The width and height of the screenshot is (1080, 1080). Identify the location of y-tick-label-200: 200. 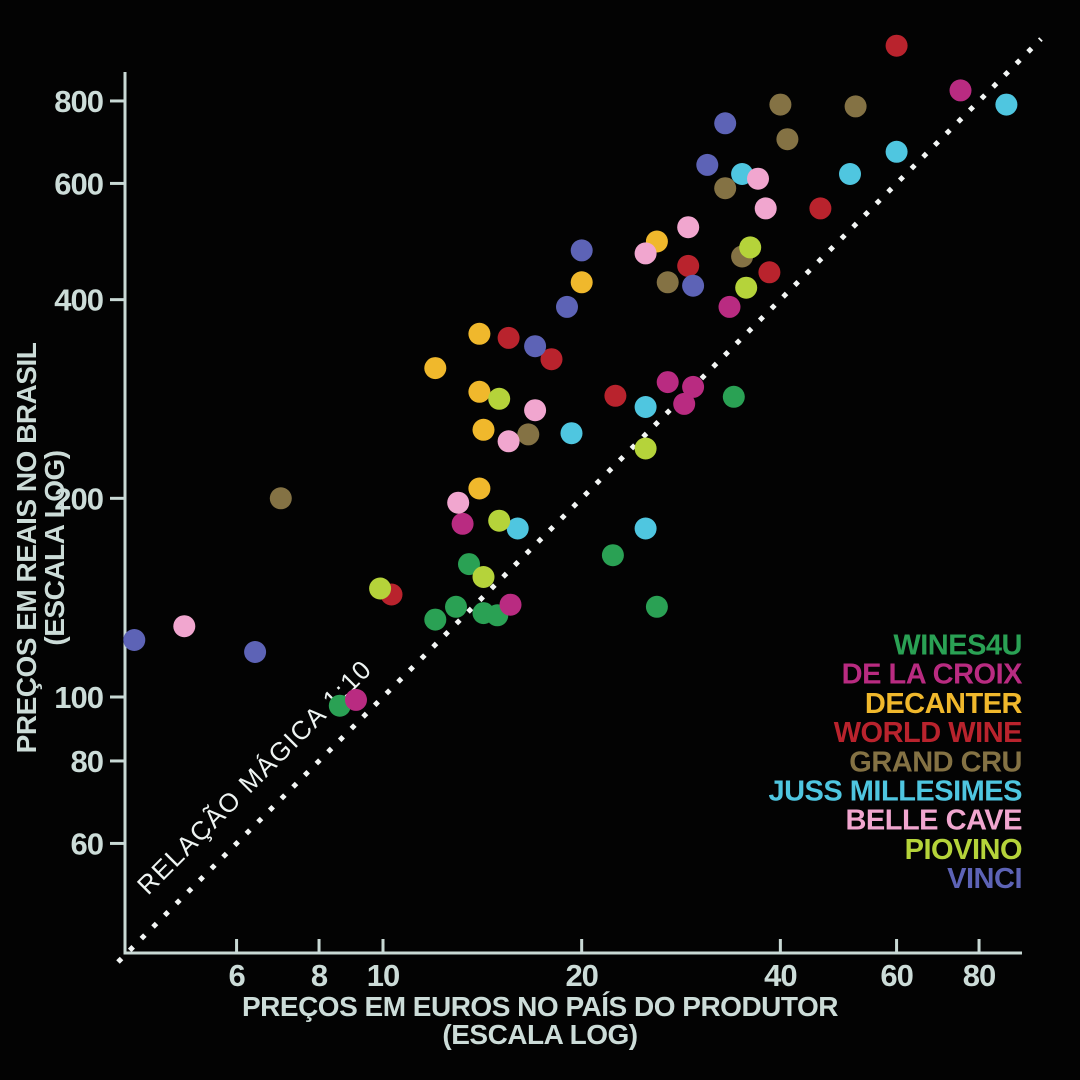
(78, 498).